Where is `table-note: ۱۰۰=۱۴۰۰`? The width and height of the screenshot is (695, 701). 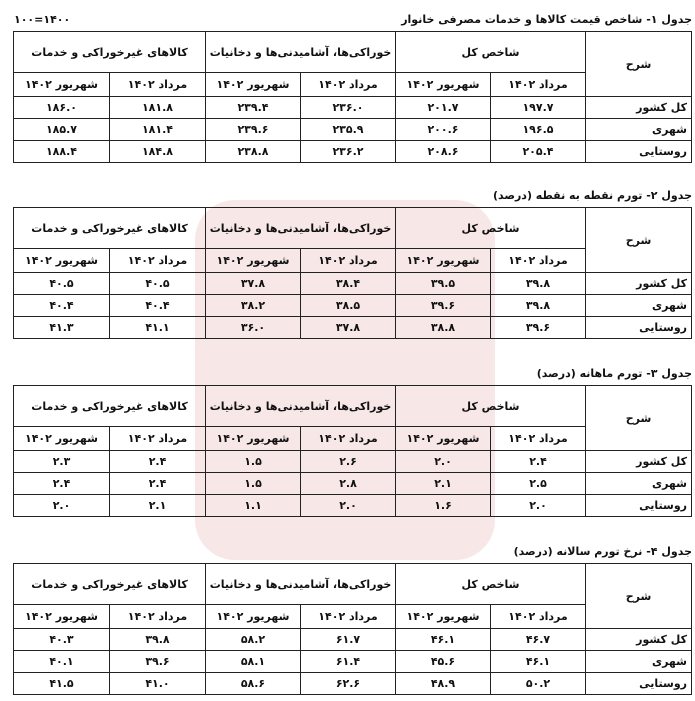
table-note: ۱۰۰=۱۴۰۰ is located at coordinates (42, 19).